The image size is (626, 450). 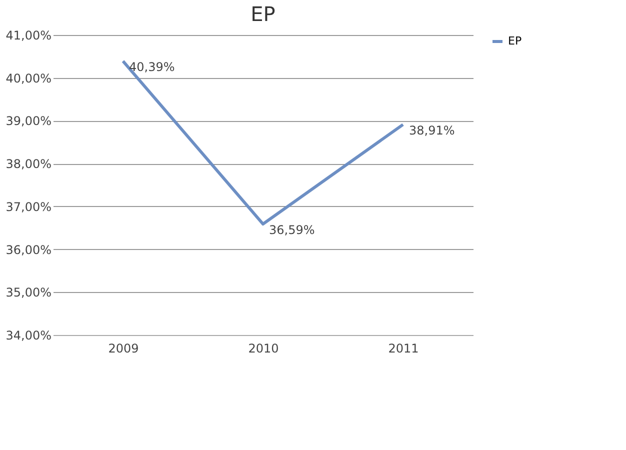 What do you see at coordinates (29, 249) in the screenshot?
I see `y-tick-label: 36,00%` at bounding box center [29, 249].